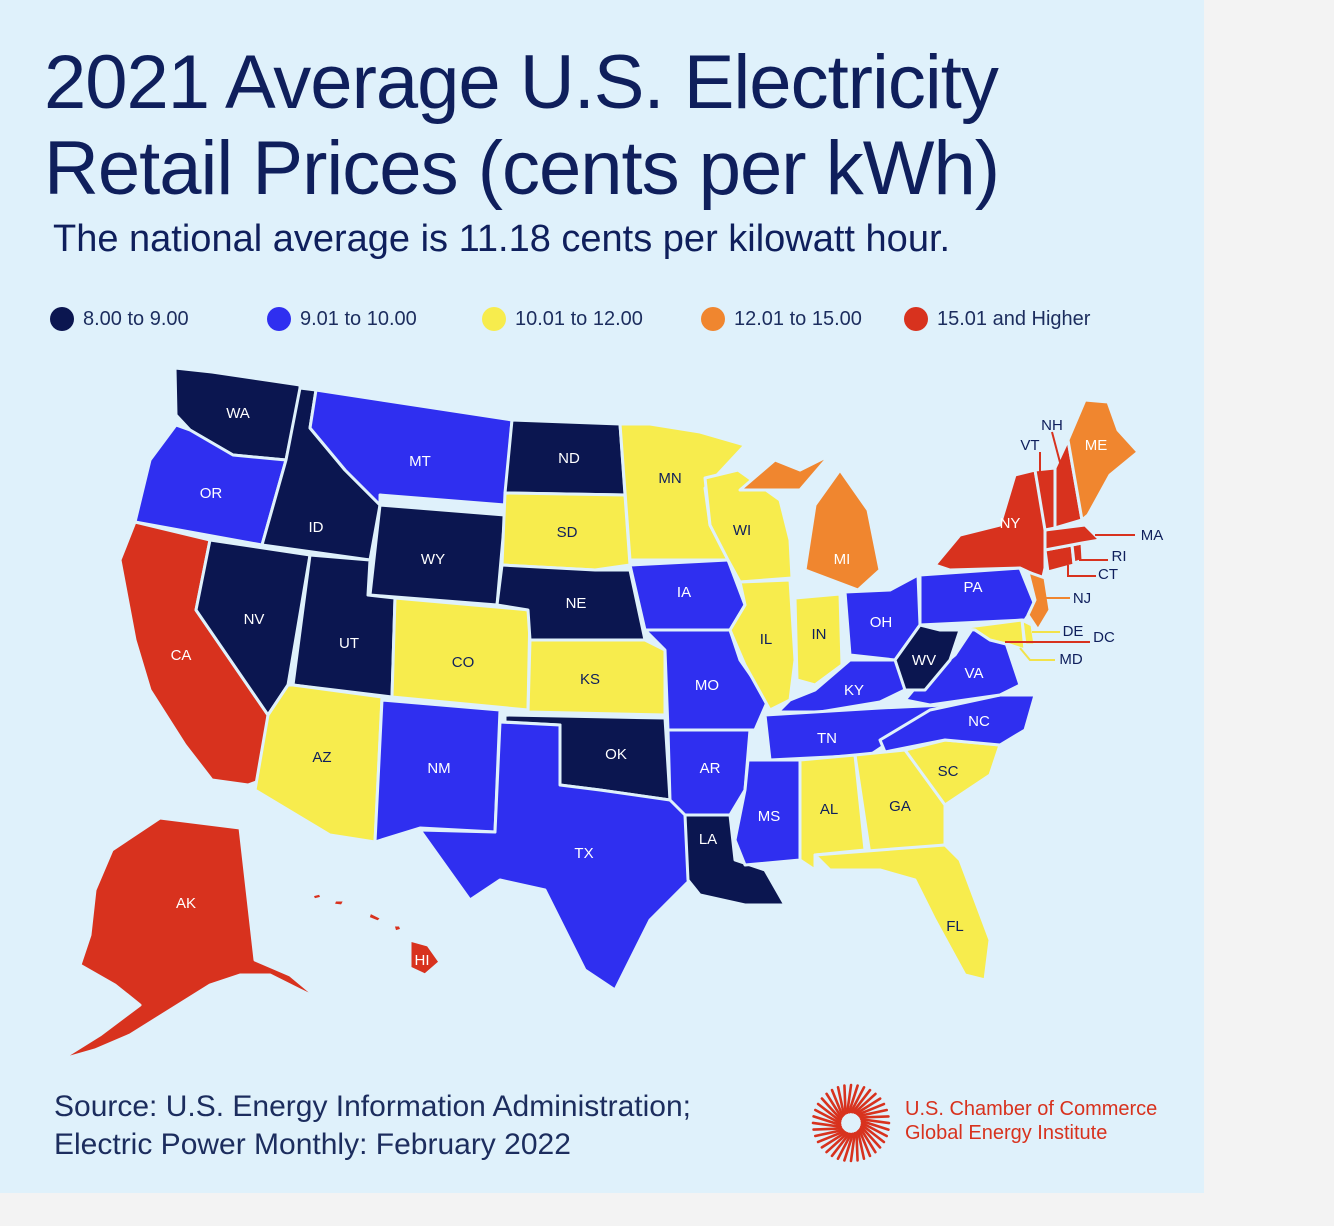 This screenshot has height=1226, width=1334. I want to click on legend-item-3: 10.01 to 12.00, so click(562, 319).